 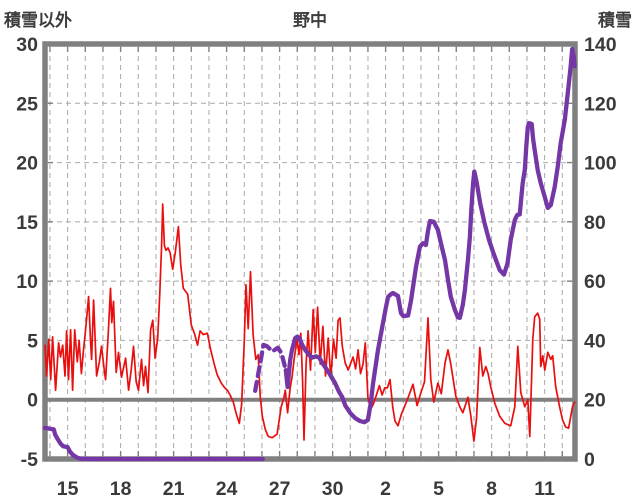 What do you see at coordinates (27, 45) in the screenshot?
I see `y-tick-label-left: 30` at bounding box center [27, 45].